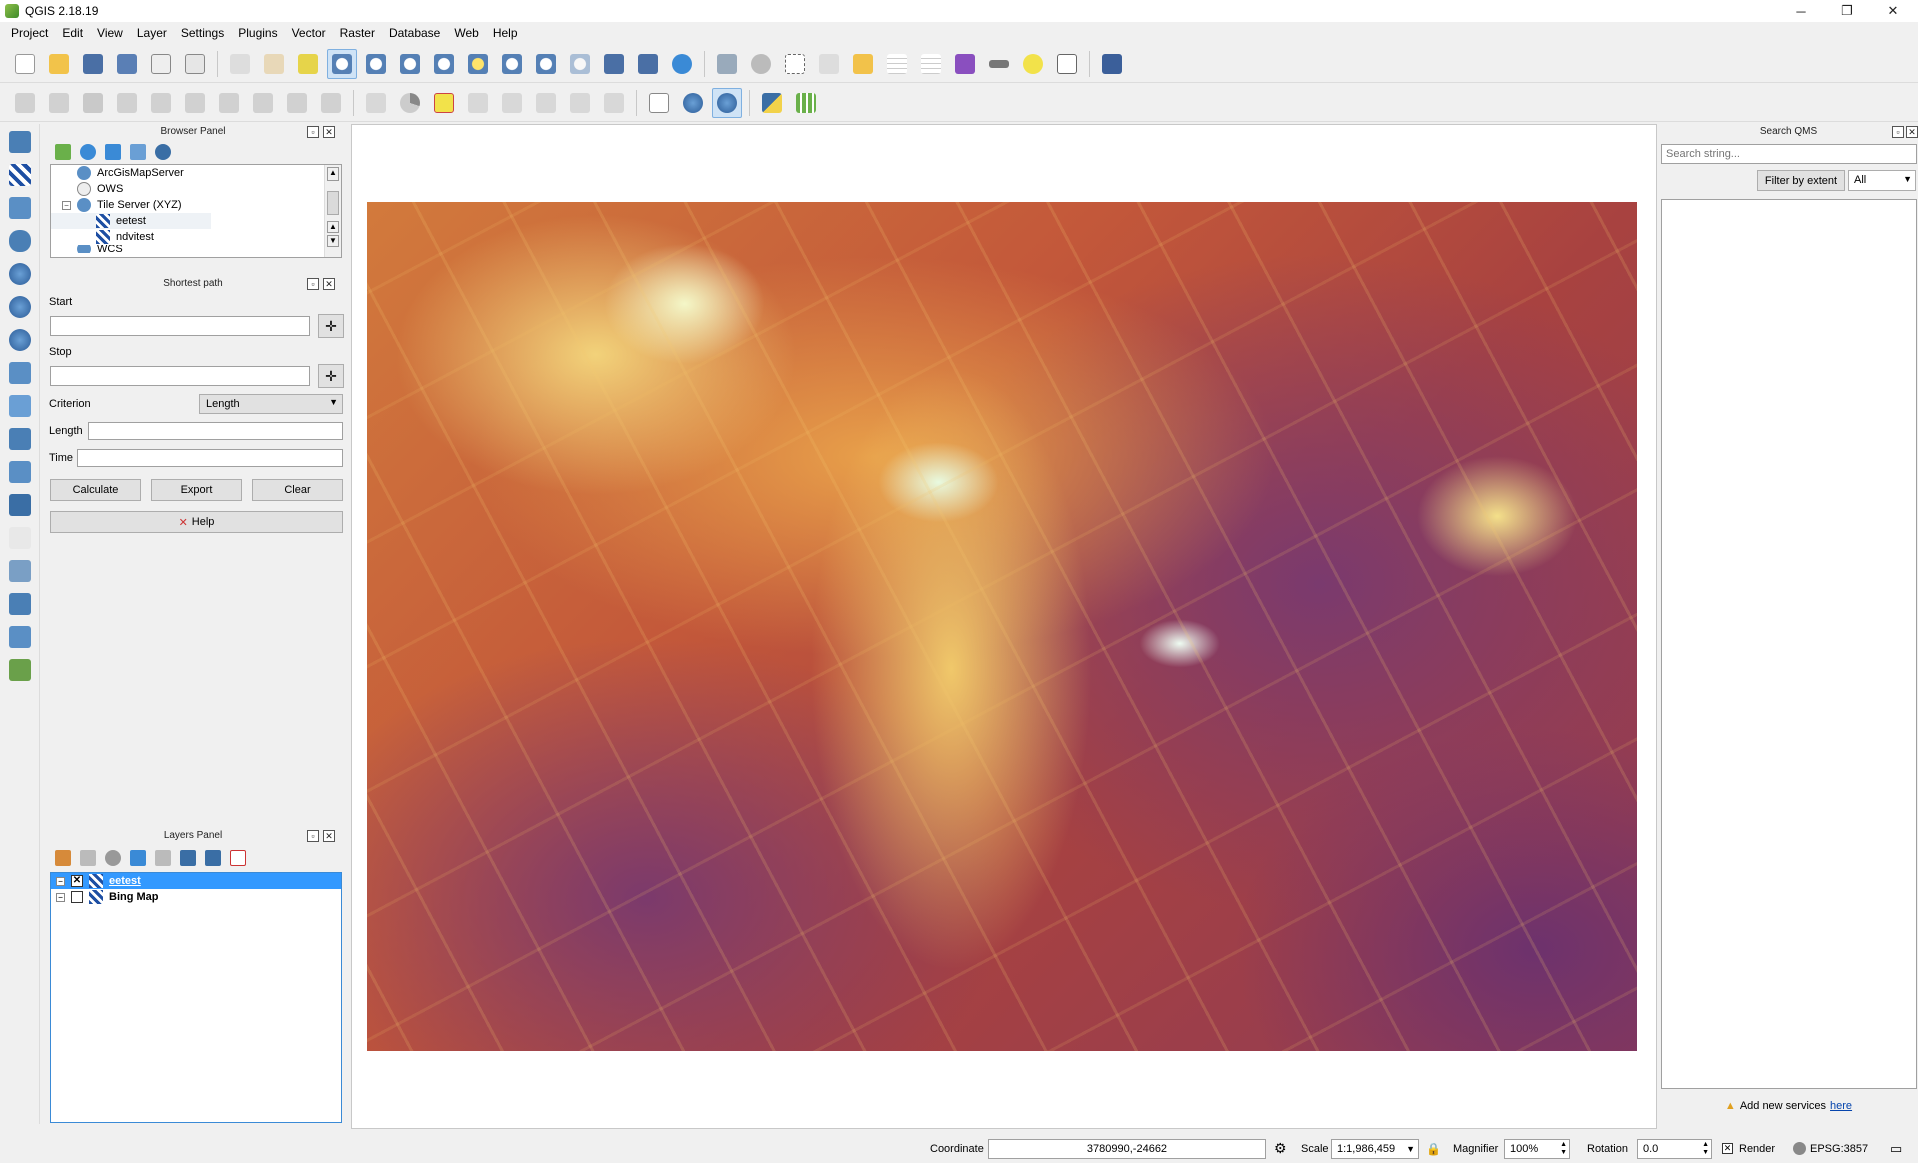  I want to click on qms-filter-select: All ▼, so click(1882, 180).